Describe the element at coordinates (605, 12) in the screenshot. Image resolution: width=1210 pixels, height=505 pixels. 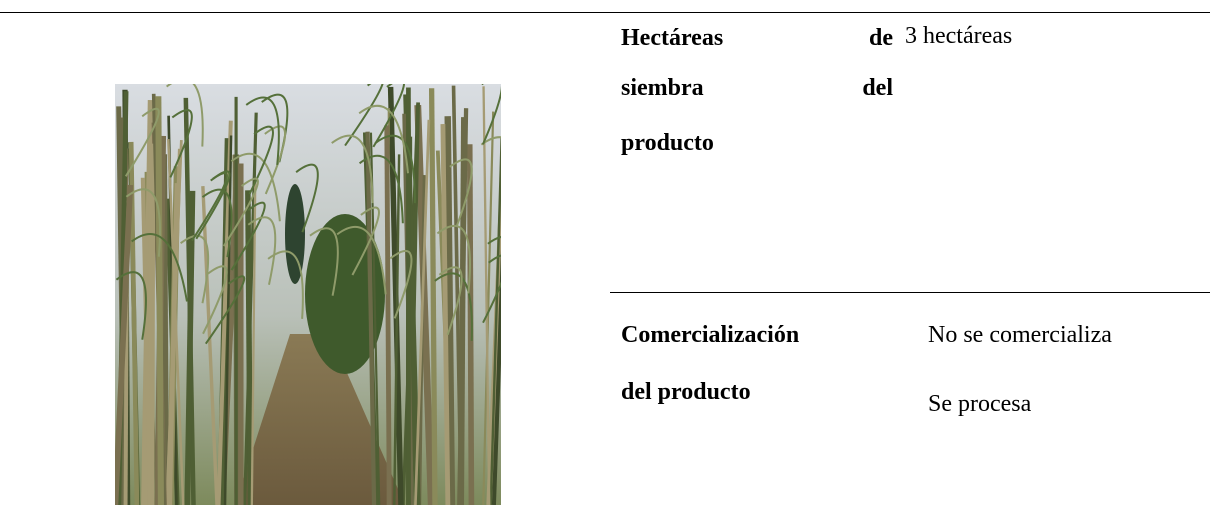
I see `top-rule` at that location.